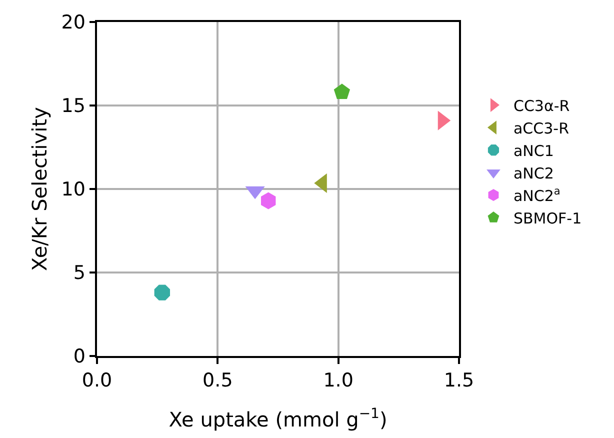 This screenshot has width=614, height=438. I want to click on legend-label: aNC2, so click(533, 173).